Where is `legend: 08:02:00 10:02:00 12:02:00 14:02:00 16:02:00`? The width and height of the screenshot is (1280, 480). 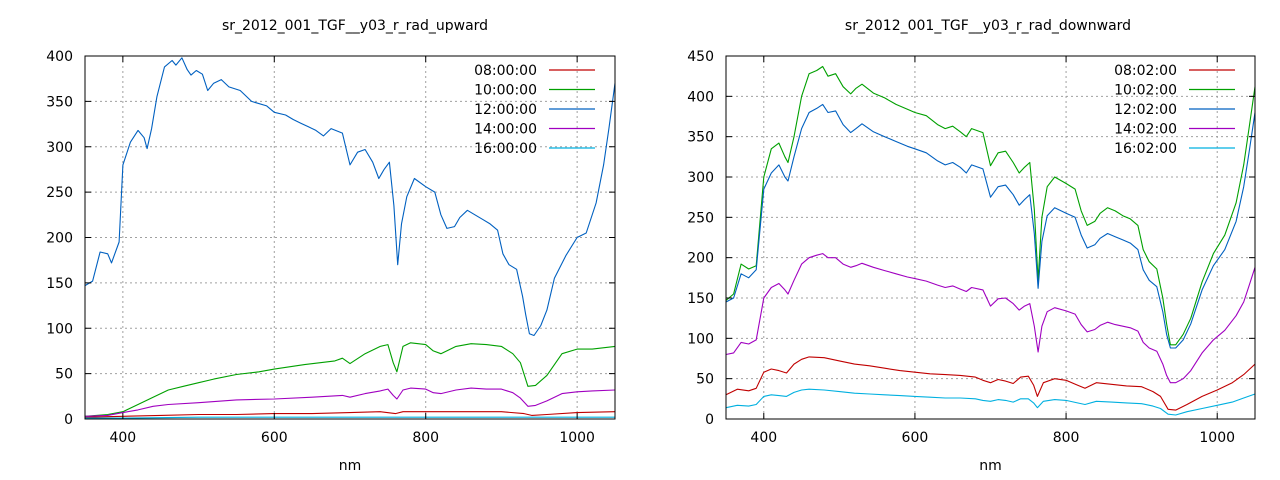
legend: 08:02:00 10:02:00 12:02:00 14:02:00 16:02:00 is located at coordinates (1174, 110).